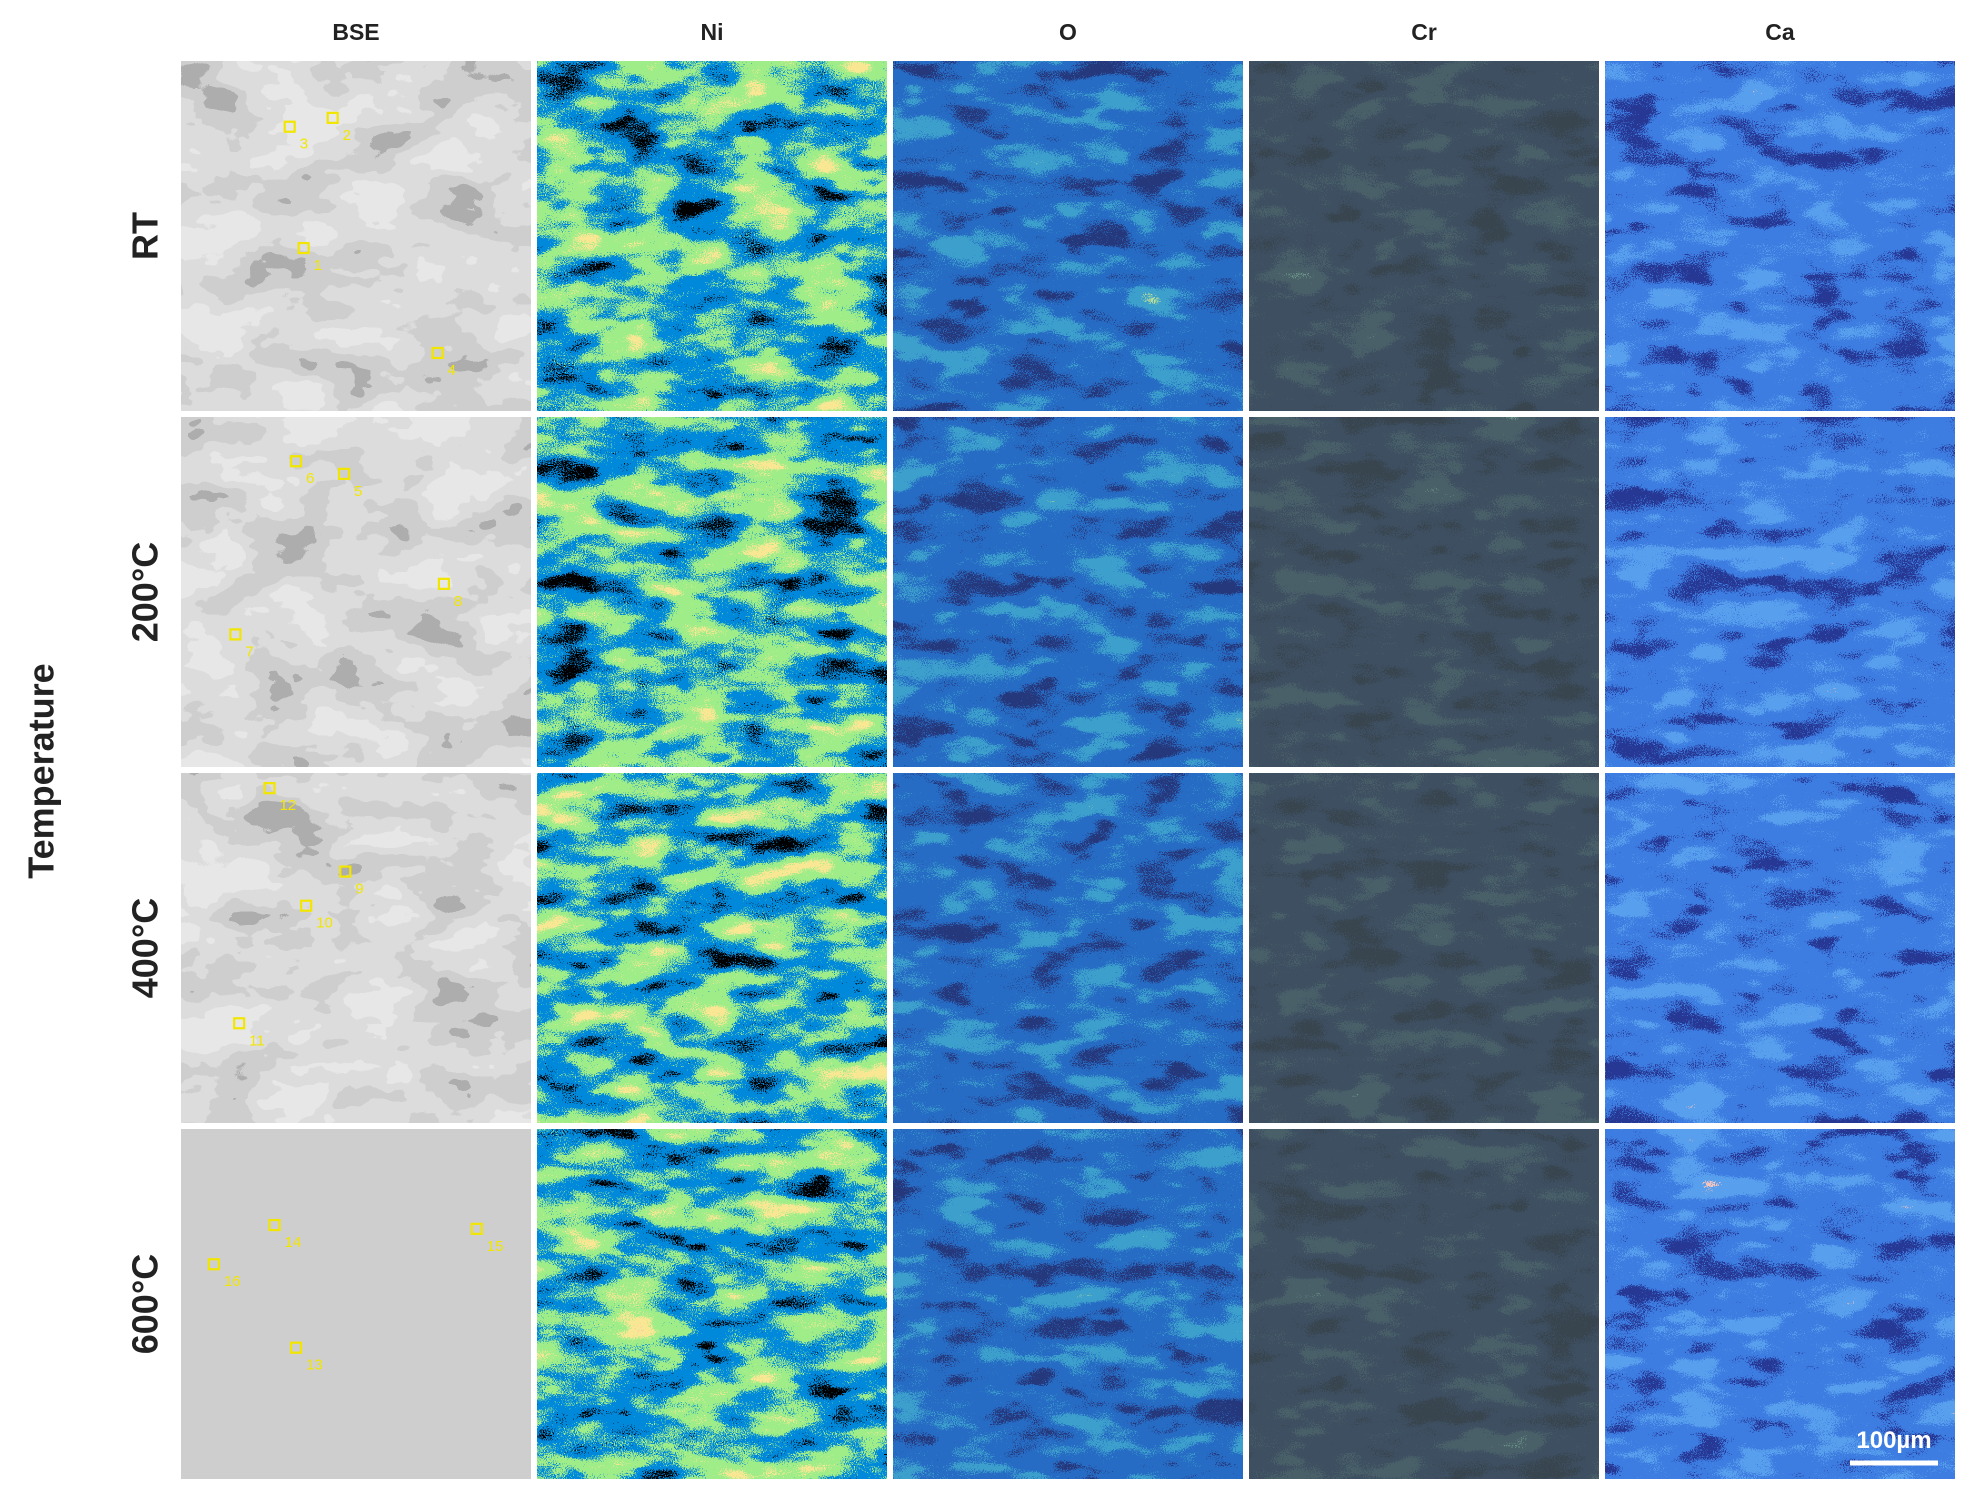 This screenshot has width=1972, height=1491. Describe the element at coordinates (287, 805) in the screenshot. I see `point-label: 12` at that location.